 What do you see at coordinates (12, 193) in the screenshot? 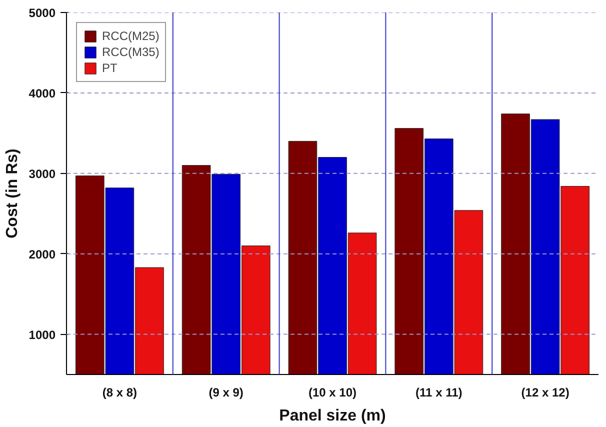
I see `y-axis-title: Cost (in Rs)` at bounding box center [12, 193].